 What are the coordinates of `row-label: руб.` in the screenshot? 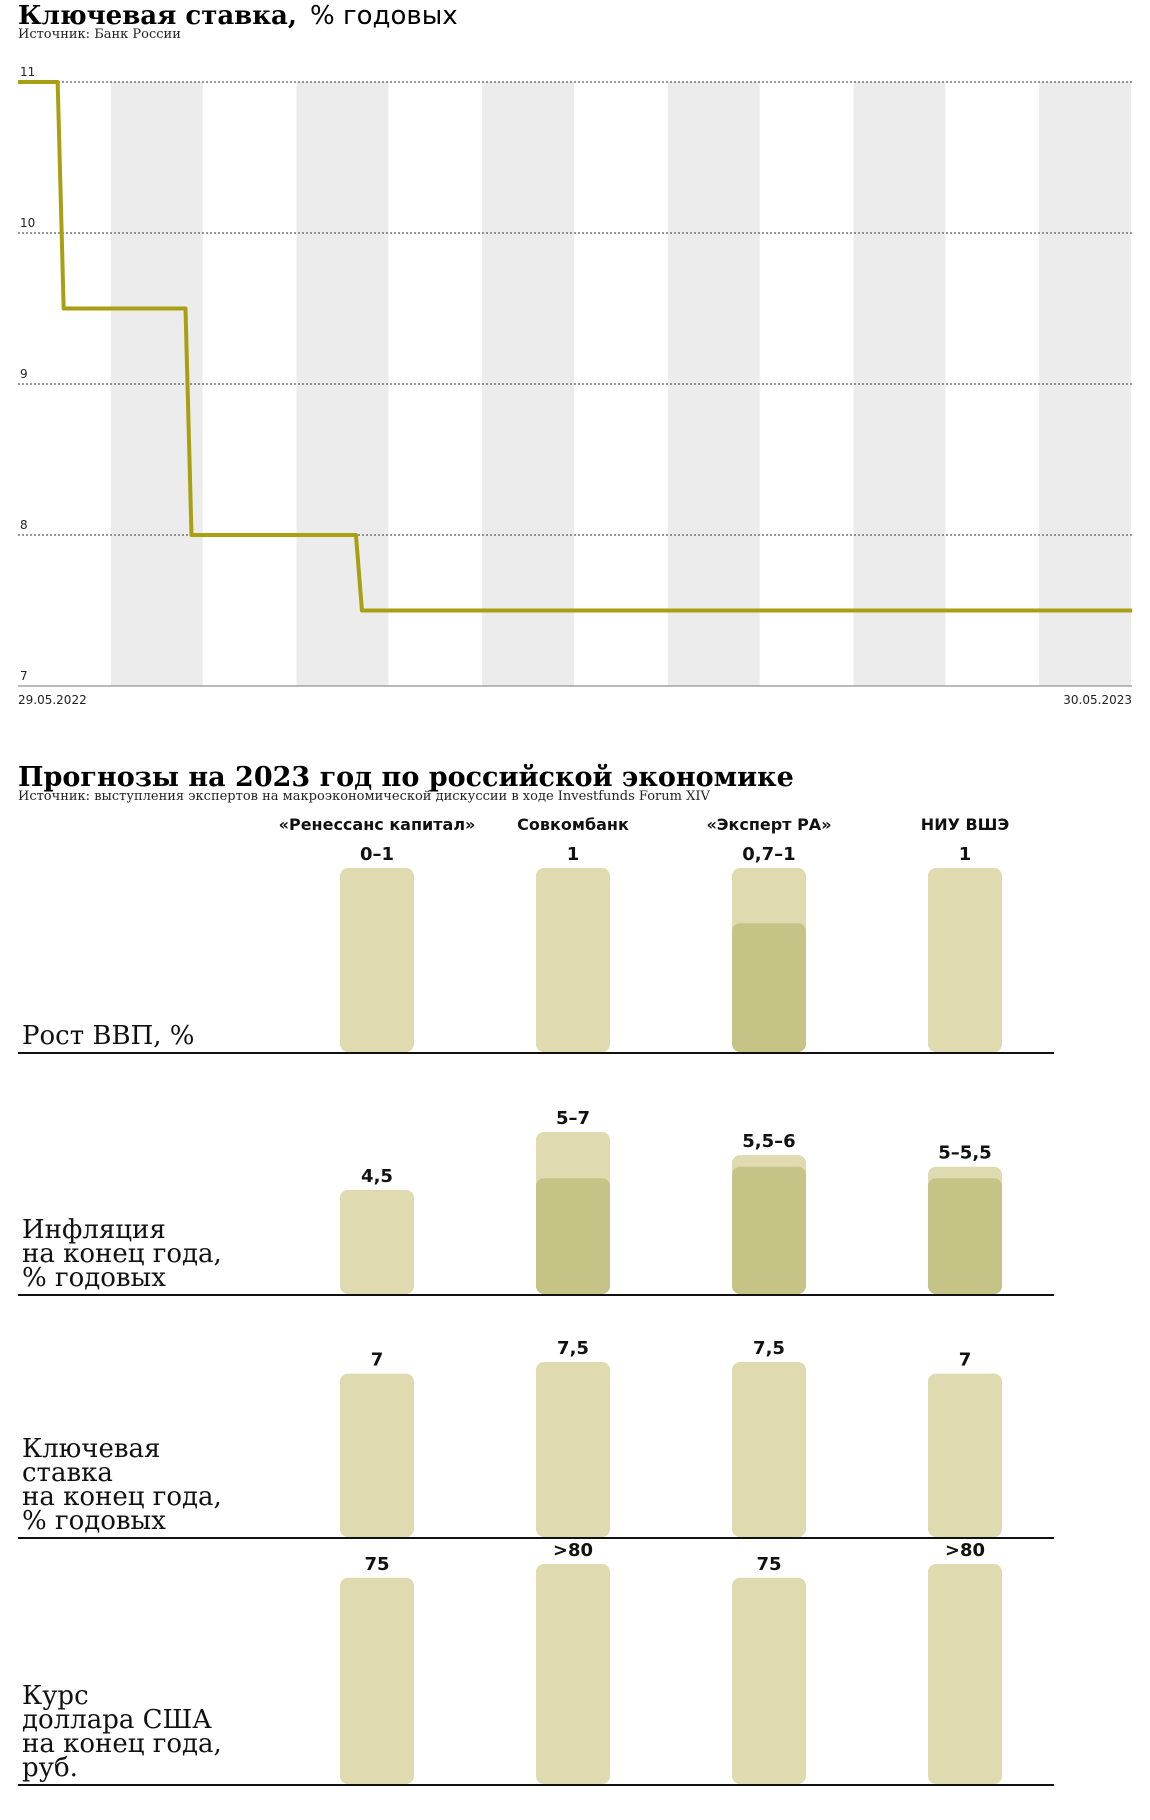 It's located at (50, 1768).